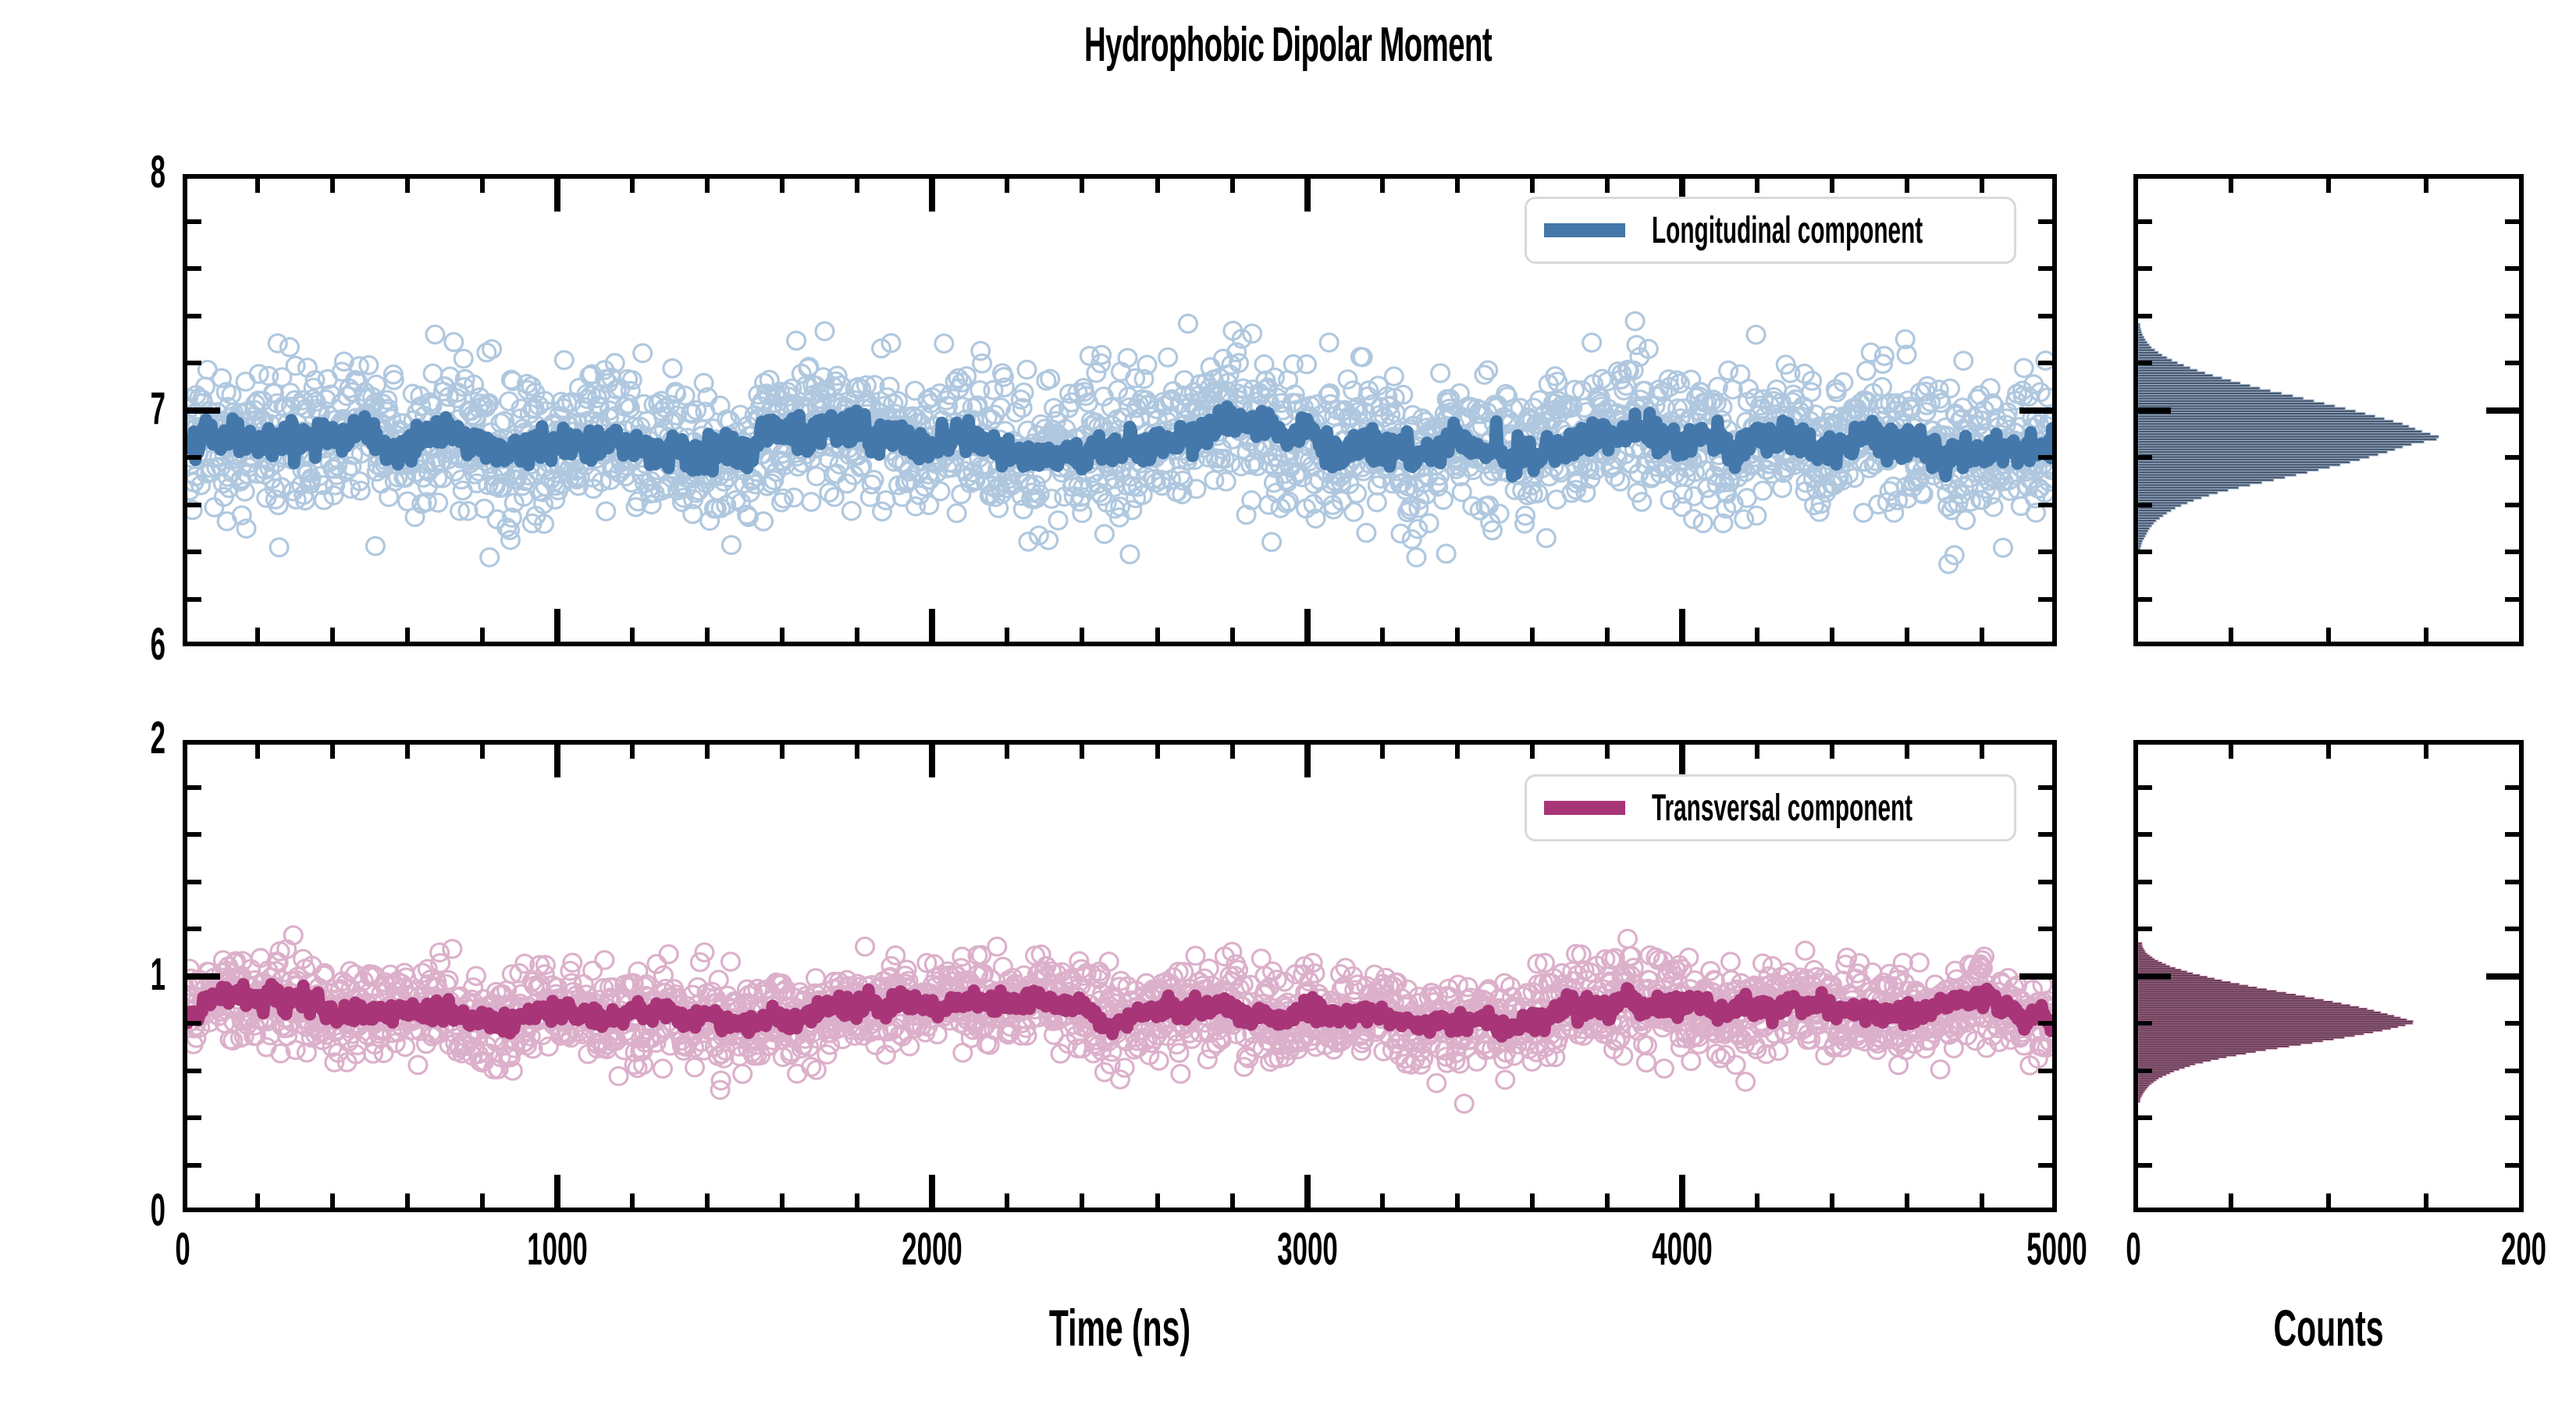 Image resolution: width=2576 pixels, height=1405 pixels. I want to click on legend-transversal: Transversal component, so click(1770, 808).